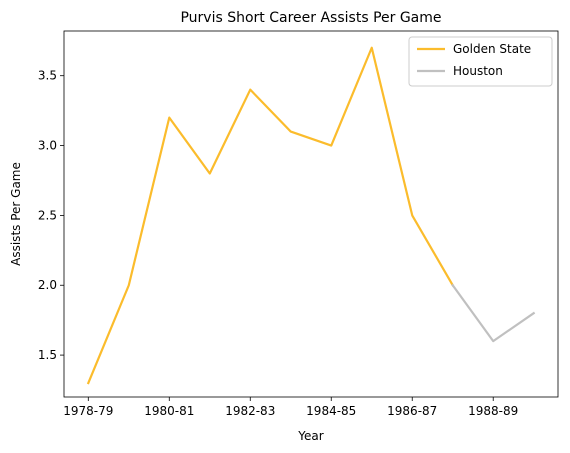 The image size is (570, 453). What do you see at coordinates (47, 76) in the screenshot?
I see `y-tick-label-4: 3.5` at bounding box center [47, 76].